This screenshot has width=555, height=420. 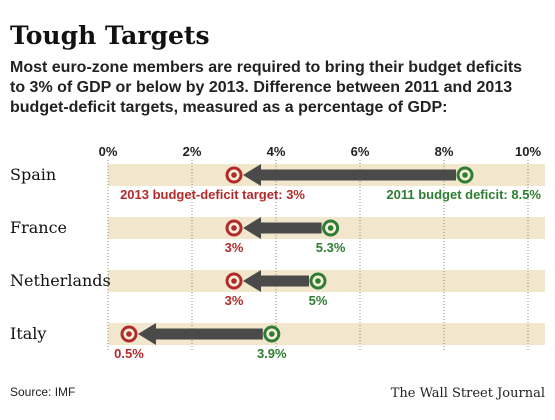 What do you see at coordinates (463, 194) in the screenshot?
I see `deficit-2011-label-spain: 2011 budget deficit: 8.5%` at bounding box center [463, 194].